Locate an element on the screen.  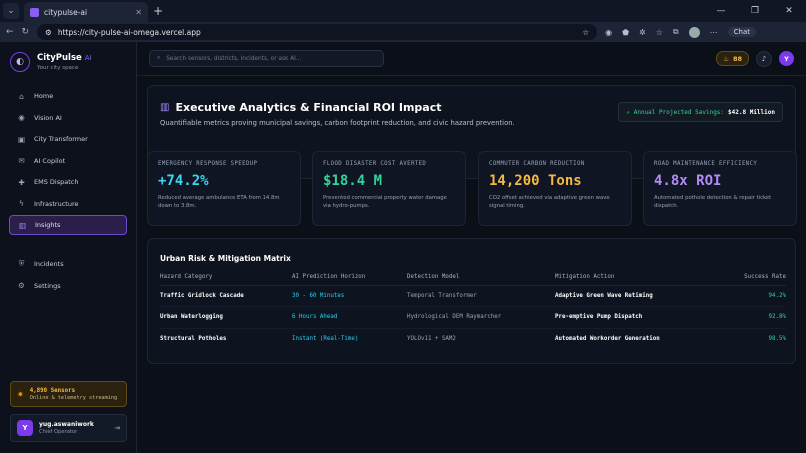
sidebar-item-vision-ai: ◉ Vision AI is located at coordinates (68, 118).